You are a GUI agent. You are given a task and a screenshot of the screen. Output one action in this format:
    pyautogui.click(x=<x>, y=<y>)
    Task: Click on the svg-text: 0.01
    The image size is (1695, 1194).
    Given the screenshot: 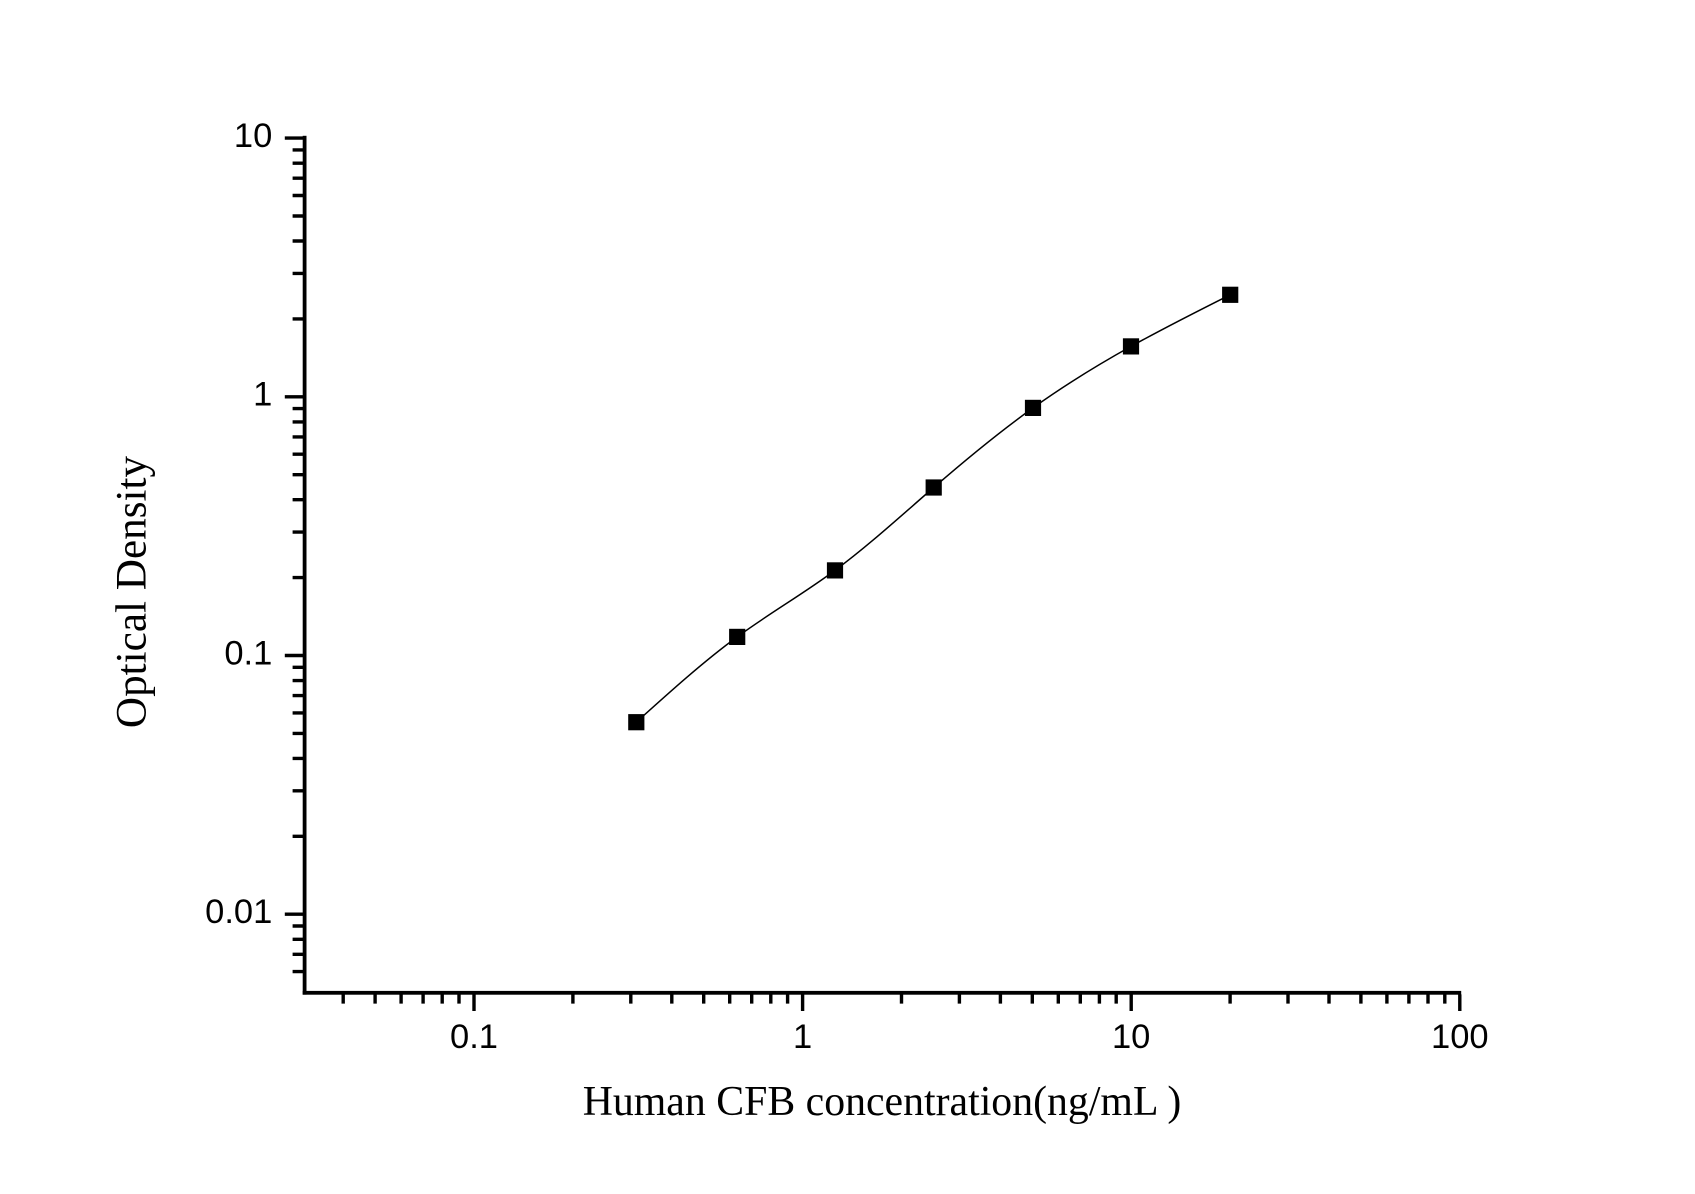 What is the action you would take?
    pyautogui.click(x=238, y=912)
    